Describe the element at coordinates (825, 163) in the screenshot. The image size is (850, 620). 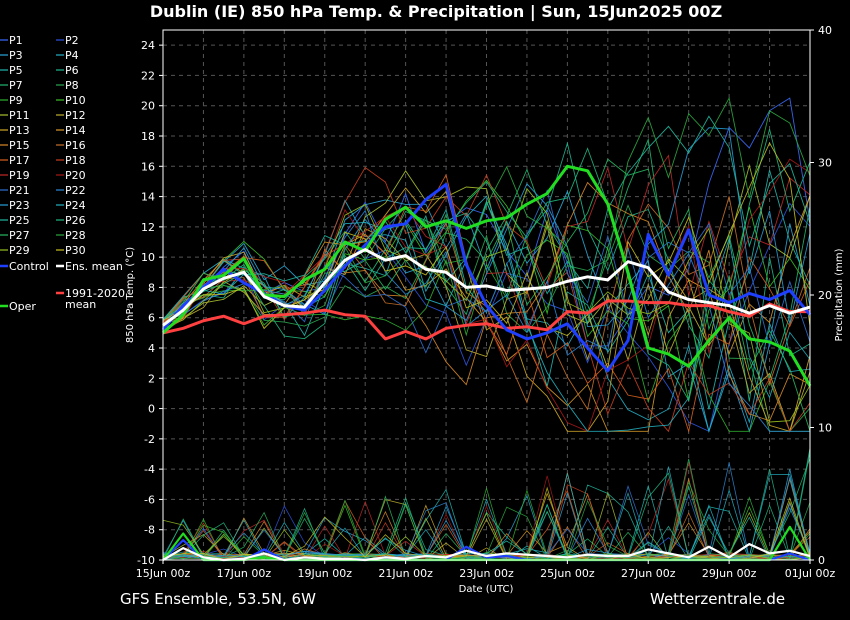
I see `y2-tick-label: 30` at that location.